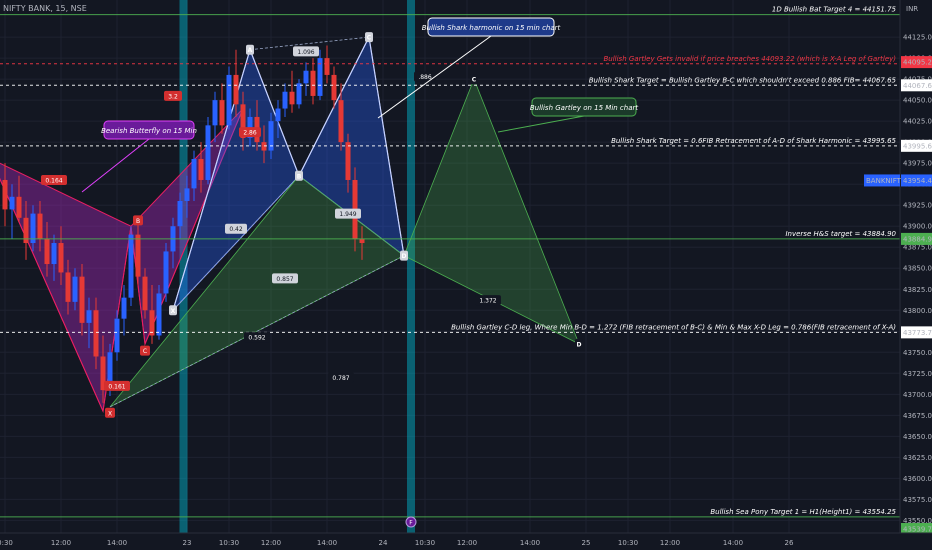 The image size is (932, 550). What do you see at coordinates (917, 333) in the screenshot?
I see `price-tag: 43773.70` at bounding box center [917, 333].